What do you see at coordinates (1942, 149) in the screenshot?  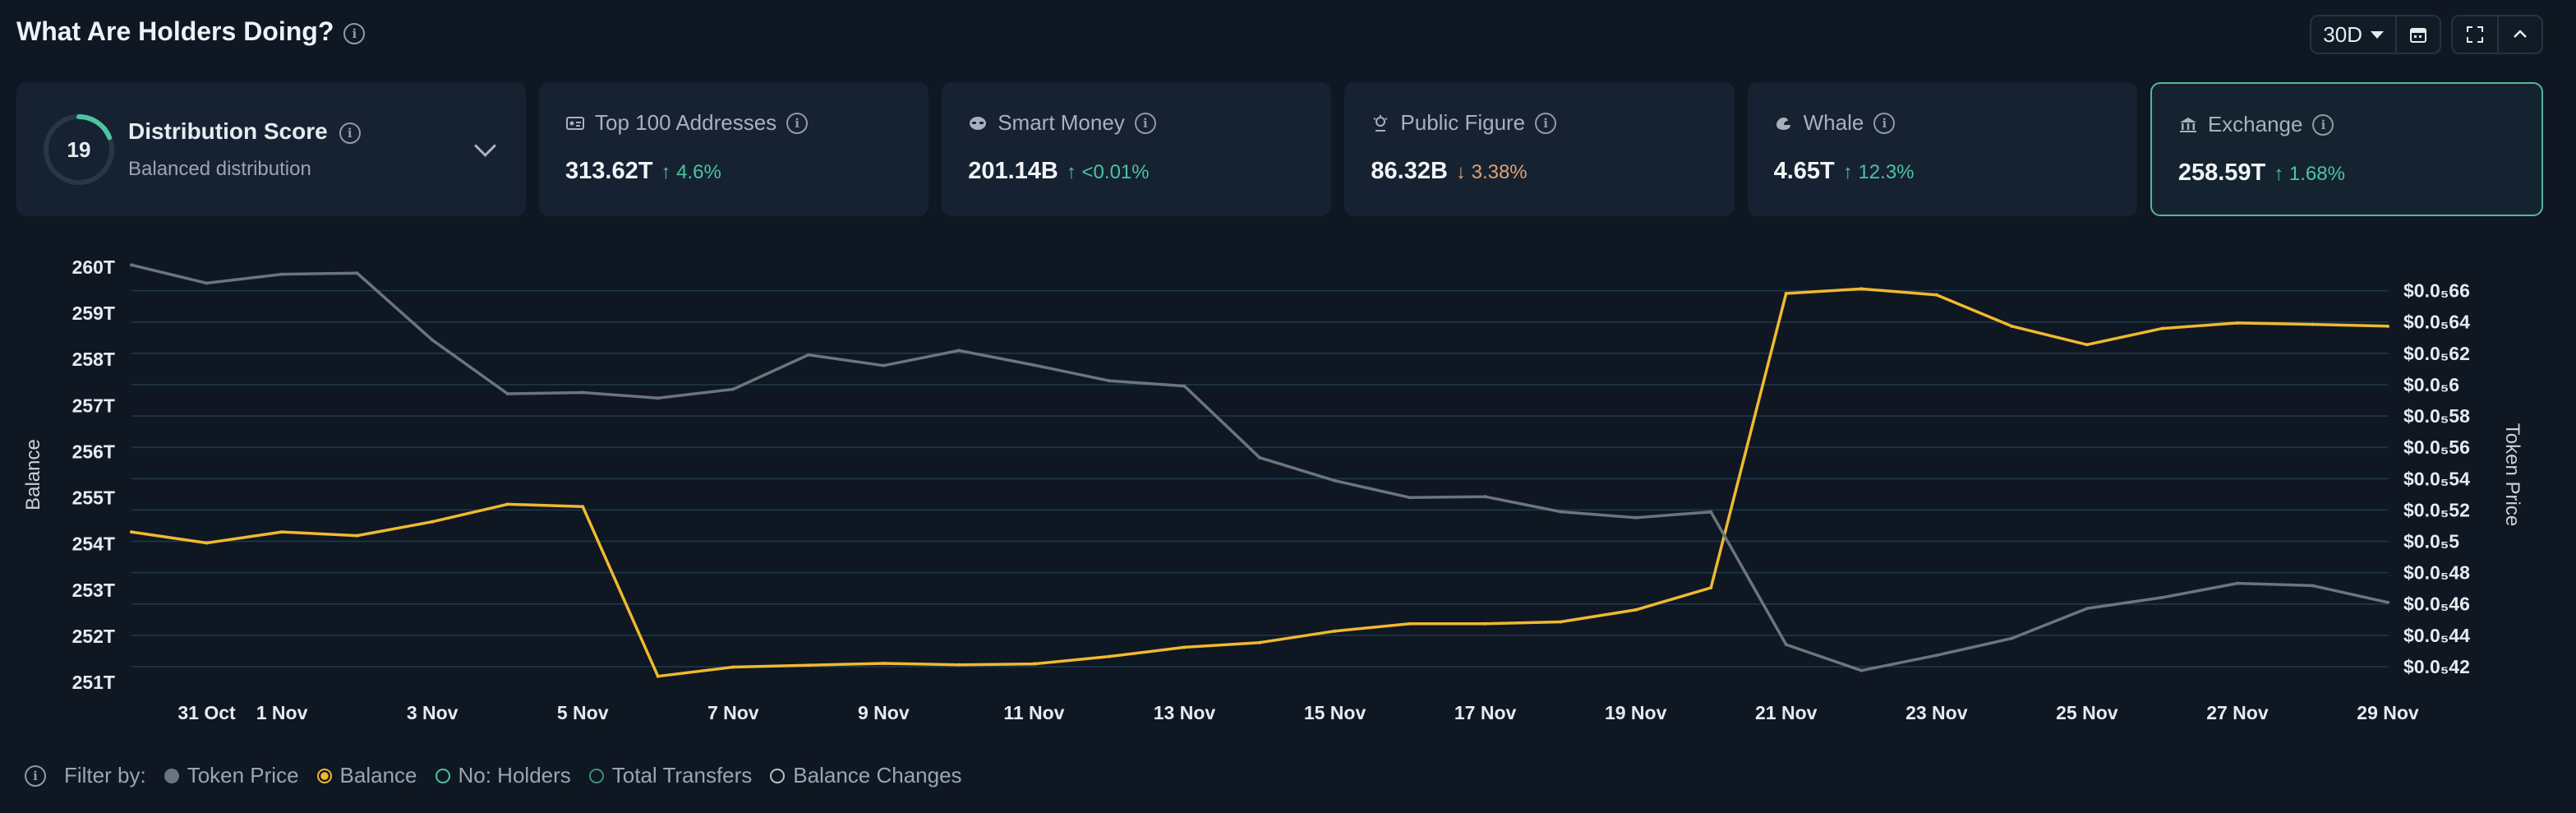 I see `holder-card-whale: Whale i 4.65T ↑ 12.3%` at bounding box center [1942, 149].